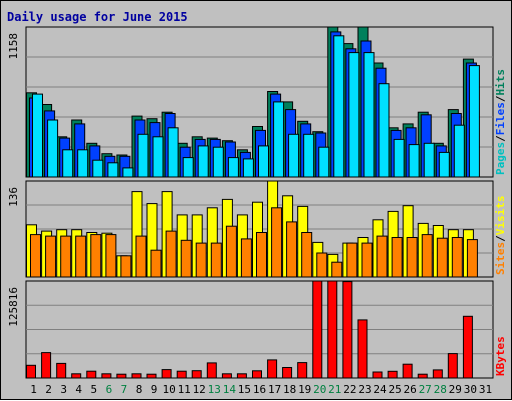 The height and width of the screenshot is (401, 512). What do you see at coordinates (13, 197) in the screenshot?
I see `panel-visits-sites-ymax-label: 136` at bounding box center [13, 197].